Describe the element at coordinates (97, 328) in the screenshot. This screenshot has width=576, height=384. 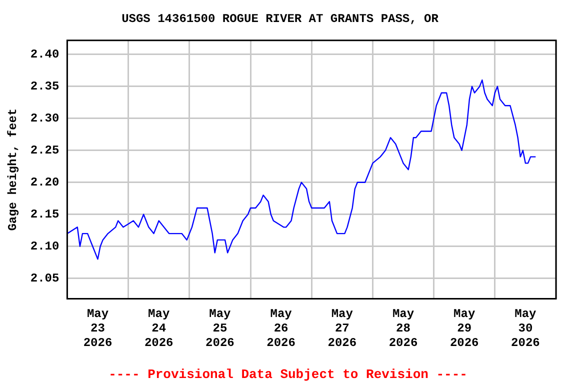
I see `x-tick-label: May 23 2026` at that location.